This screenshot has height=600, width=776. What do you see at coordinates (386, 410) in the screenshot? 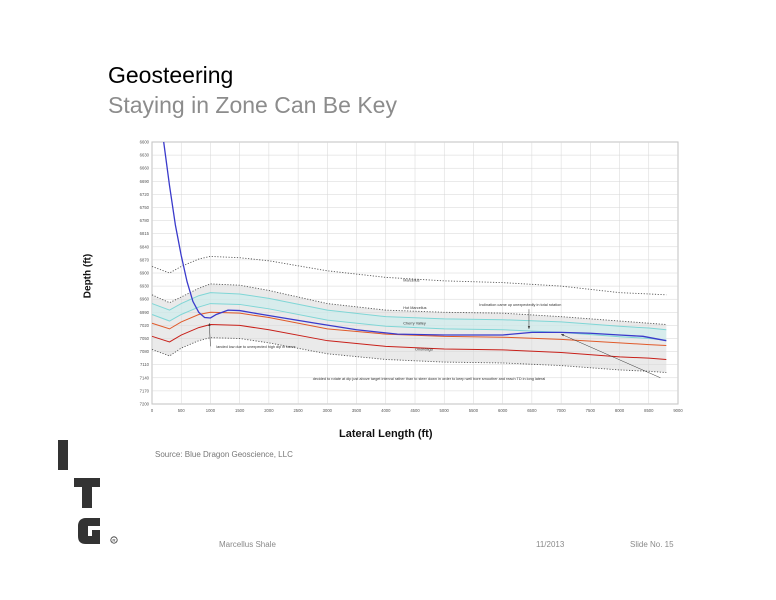
I see `x-tick-label: 4000` at bounding box center [386, 410].